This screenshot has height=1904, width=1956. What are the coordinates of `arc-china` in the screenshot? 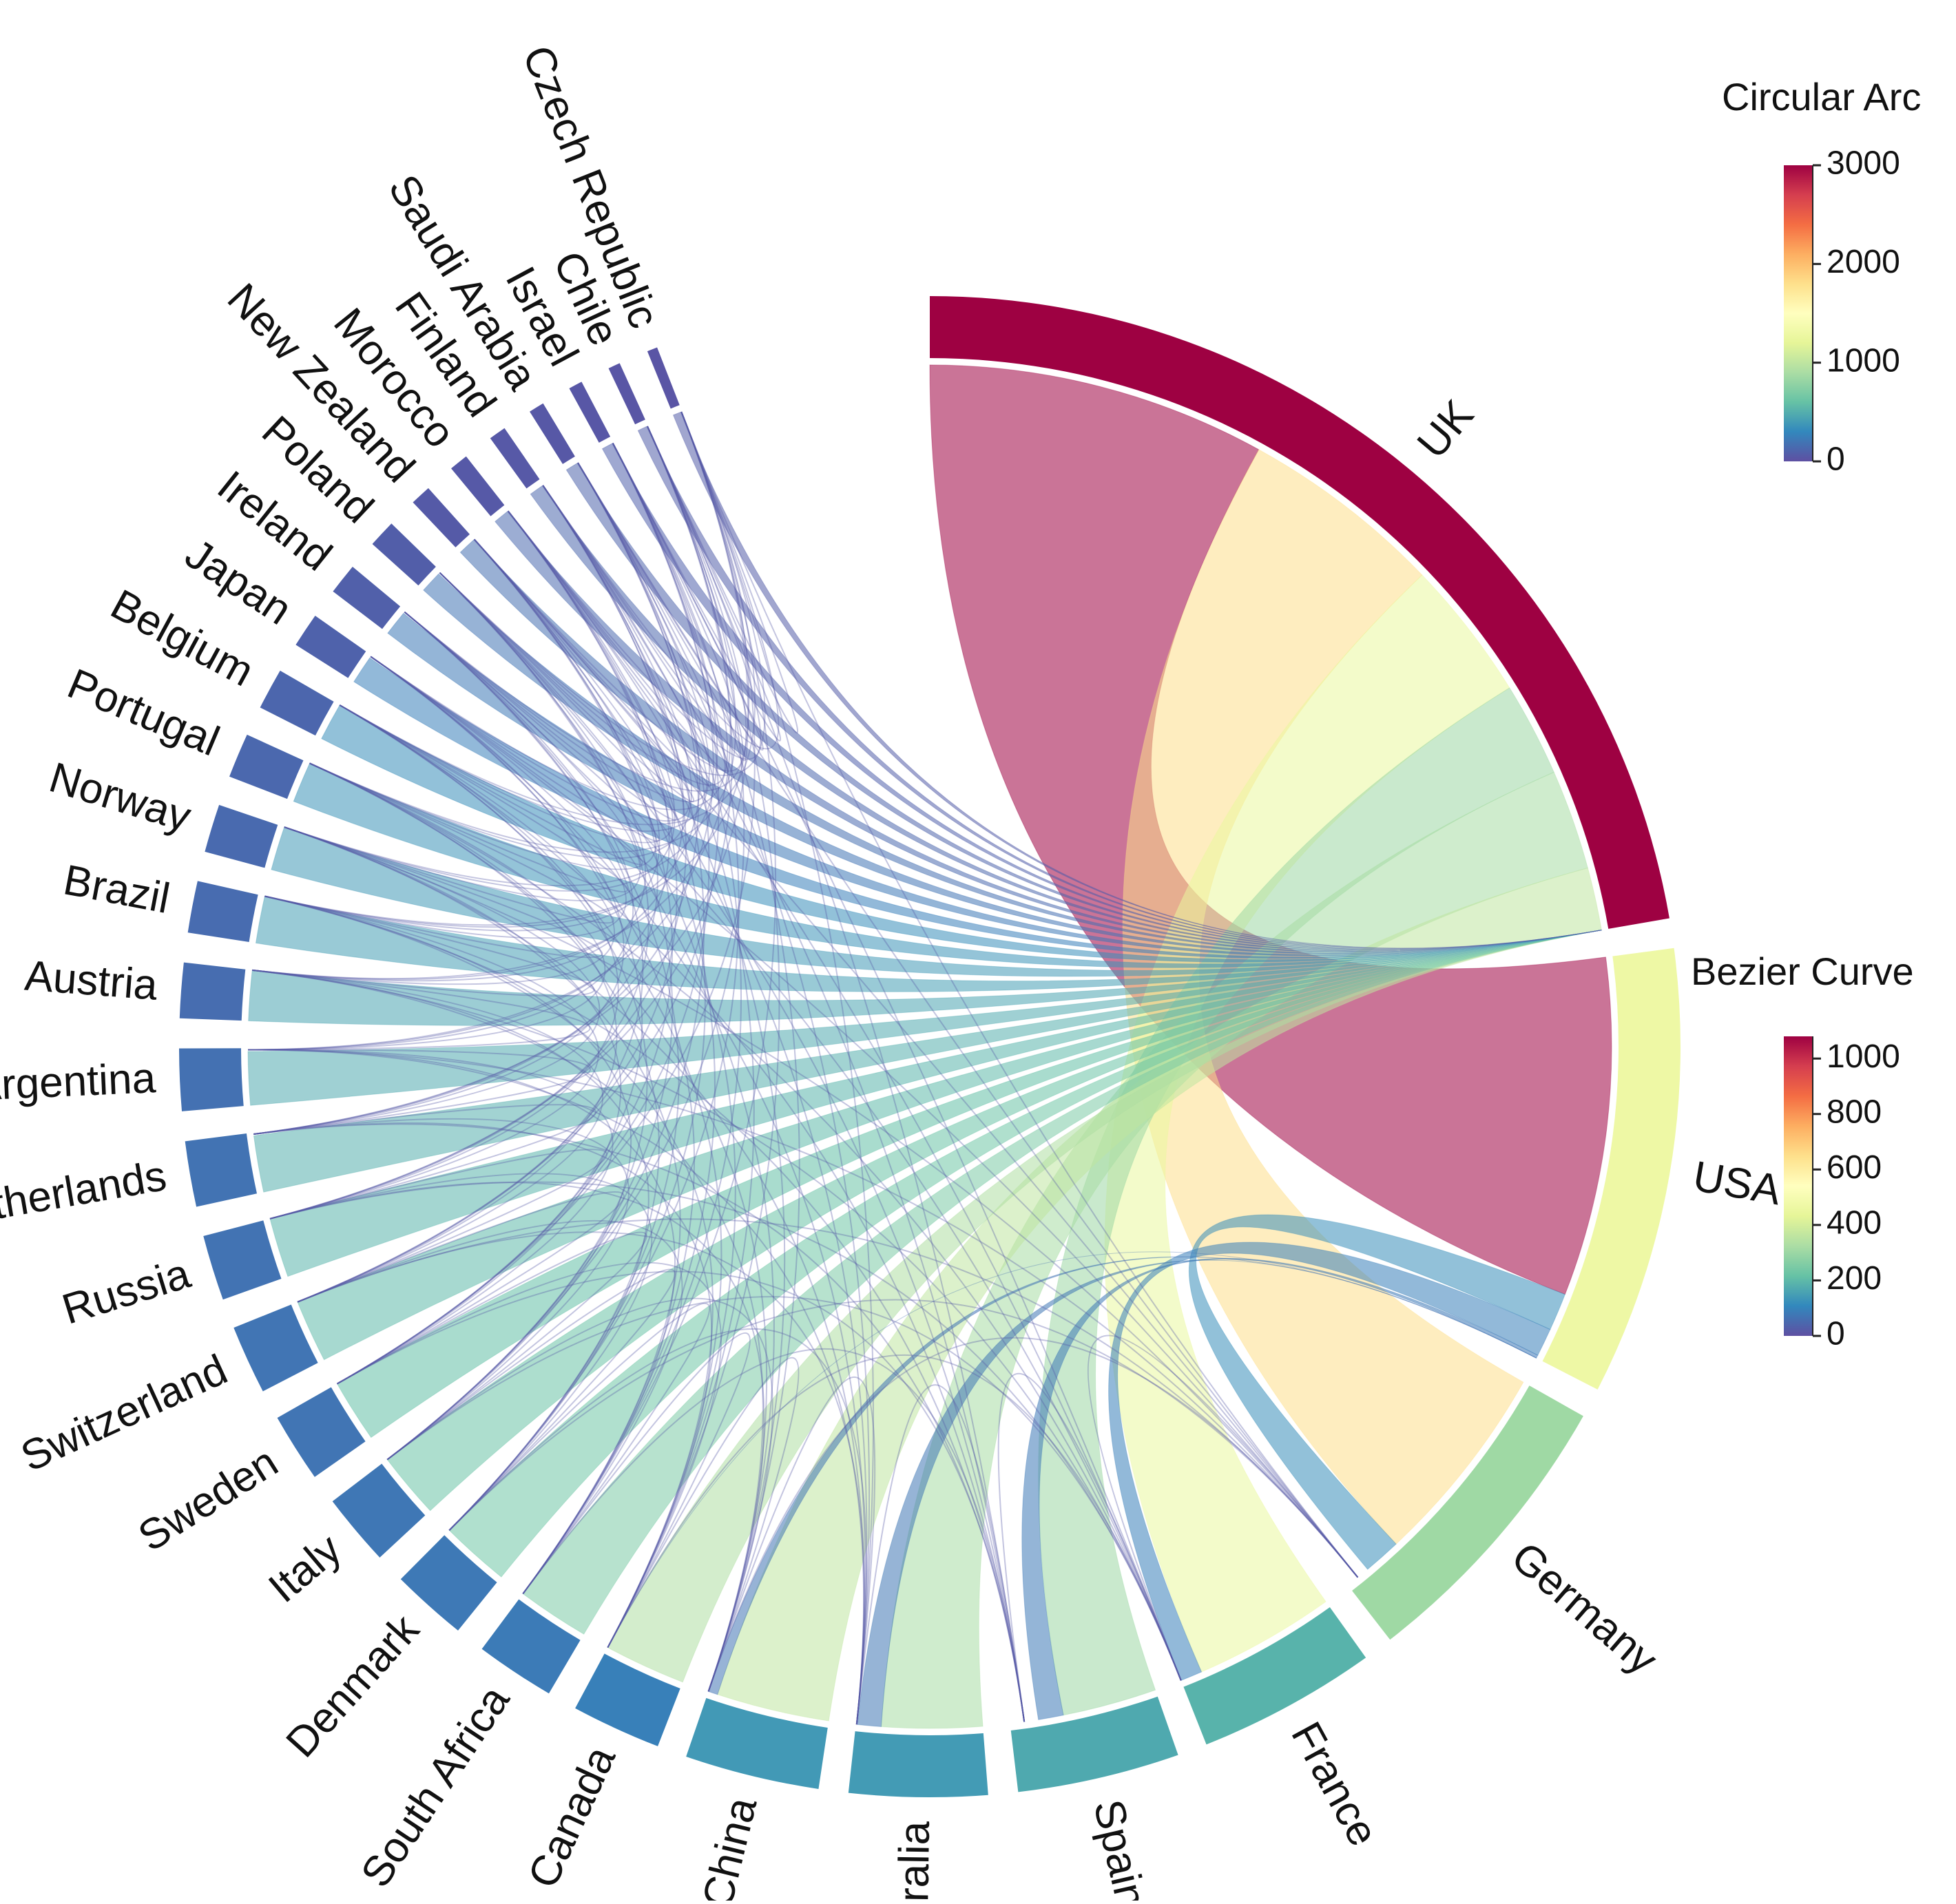 It's located at (757, 1743).